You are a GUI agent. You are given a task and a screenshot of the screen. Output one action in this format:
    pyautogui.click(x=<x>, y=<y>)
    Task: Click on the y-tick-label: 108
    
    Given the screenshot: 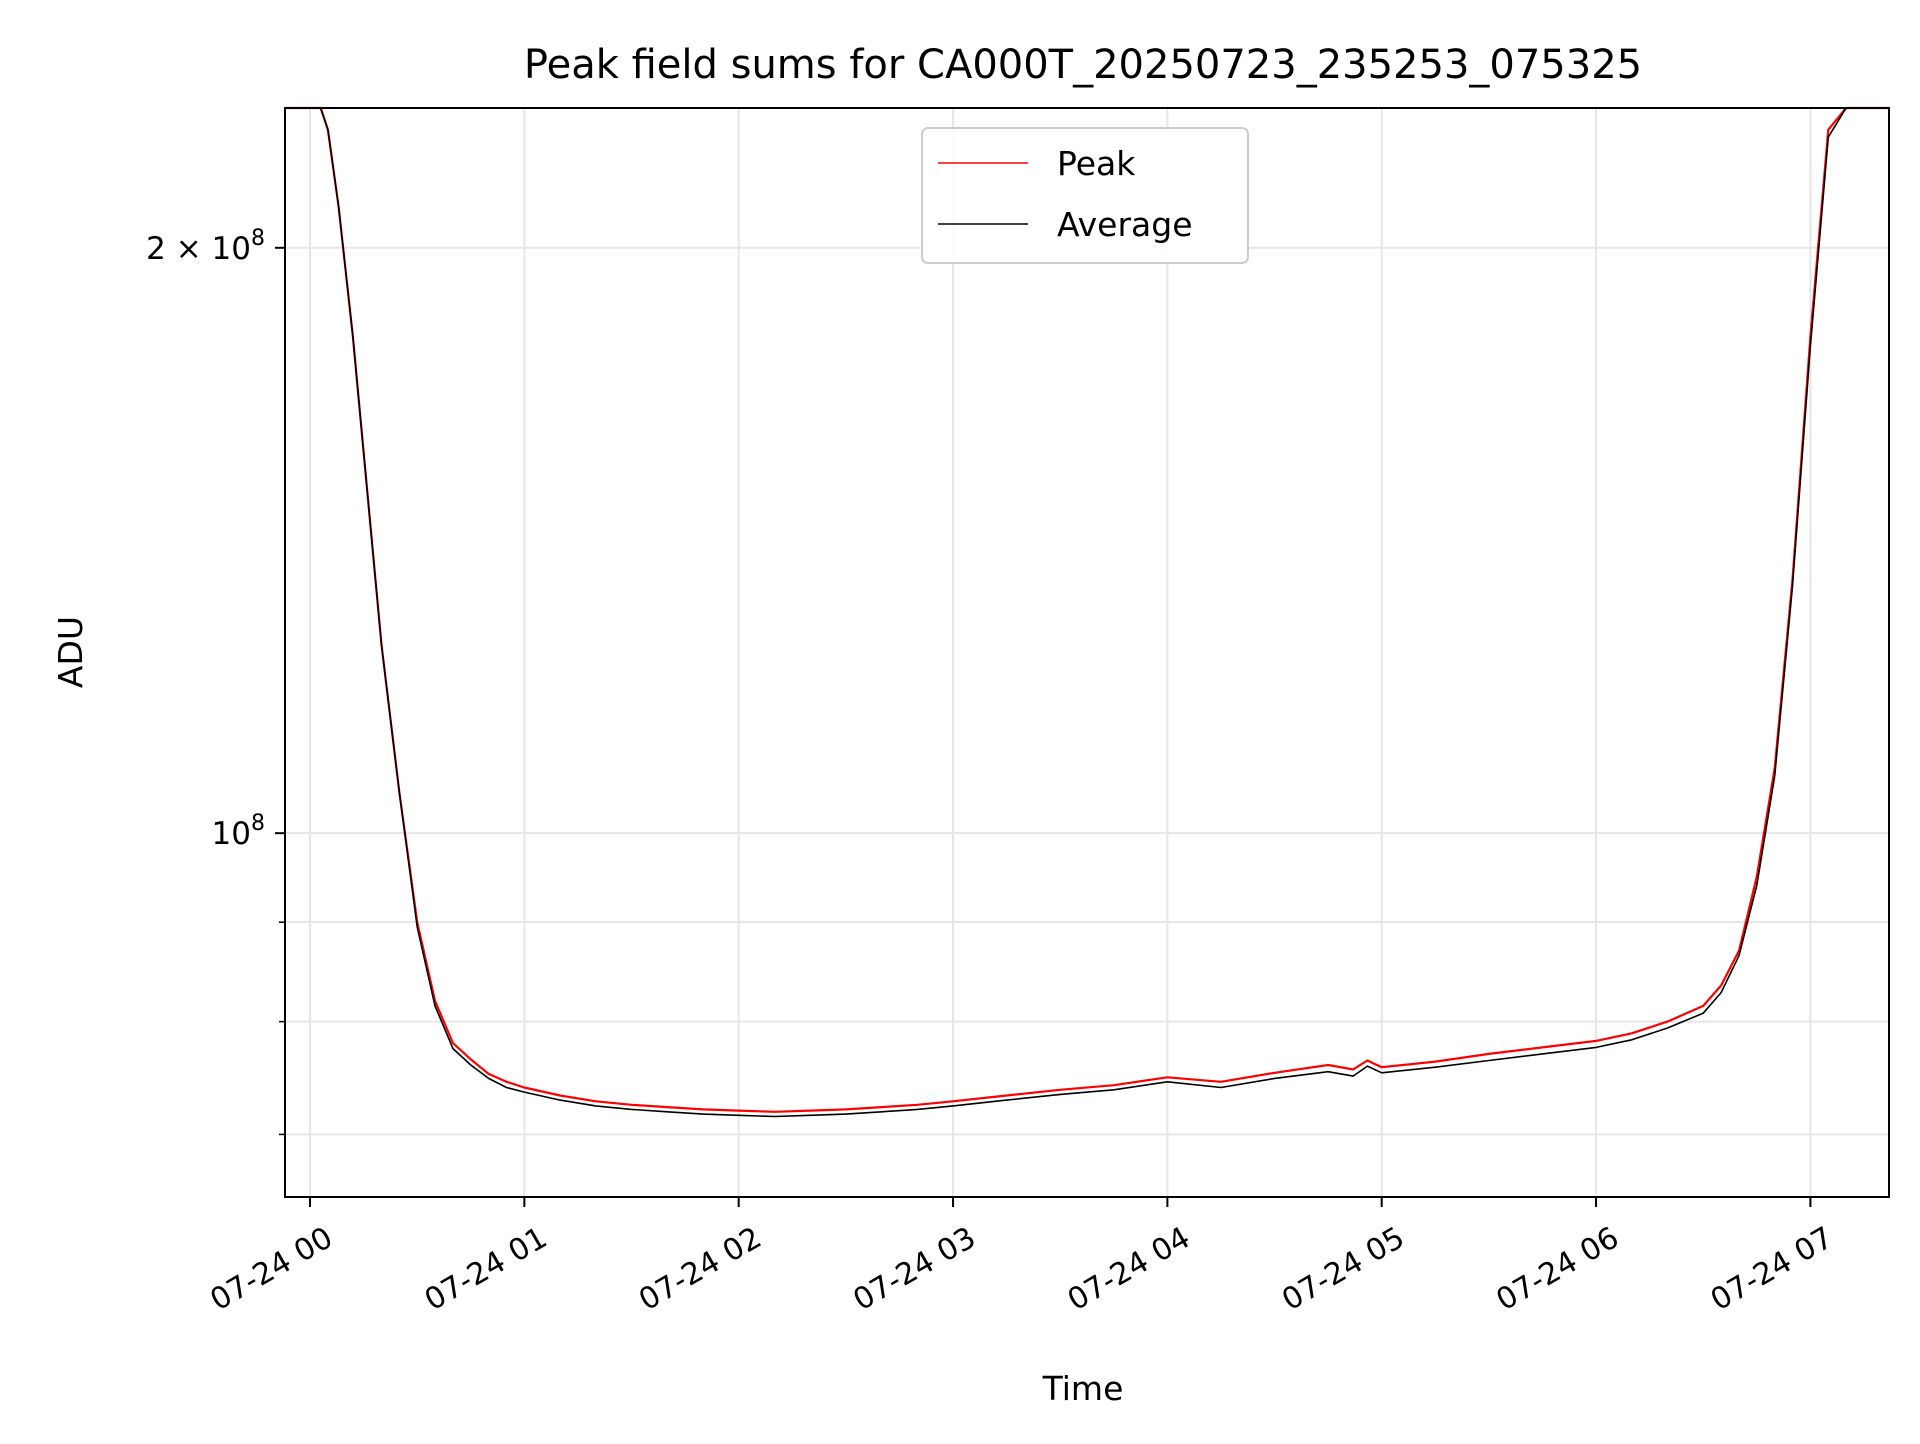 What is the action you would take?
    pyautogui.click(x=238, y=831)
    